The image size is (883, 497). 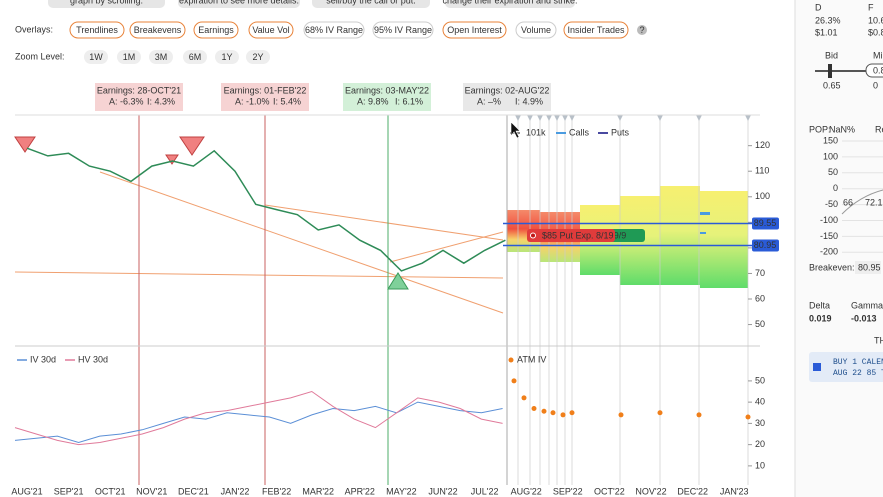 I want to click on breakeven-box, so click(x=868, y=267).